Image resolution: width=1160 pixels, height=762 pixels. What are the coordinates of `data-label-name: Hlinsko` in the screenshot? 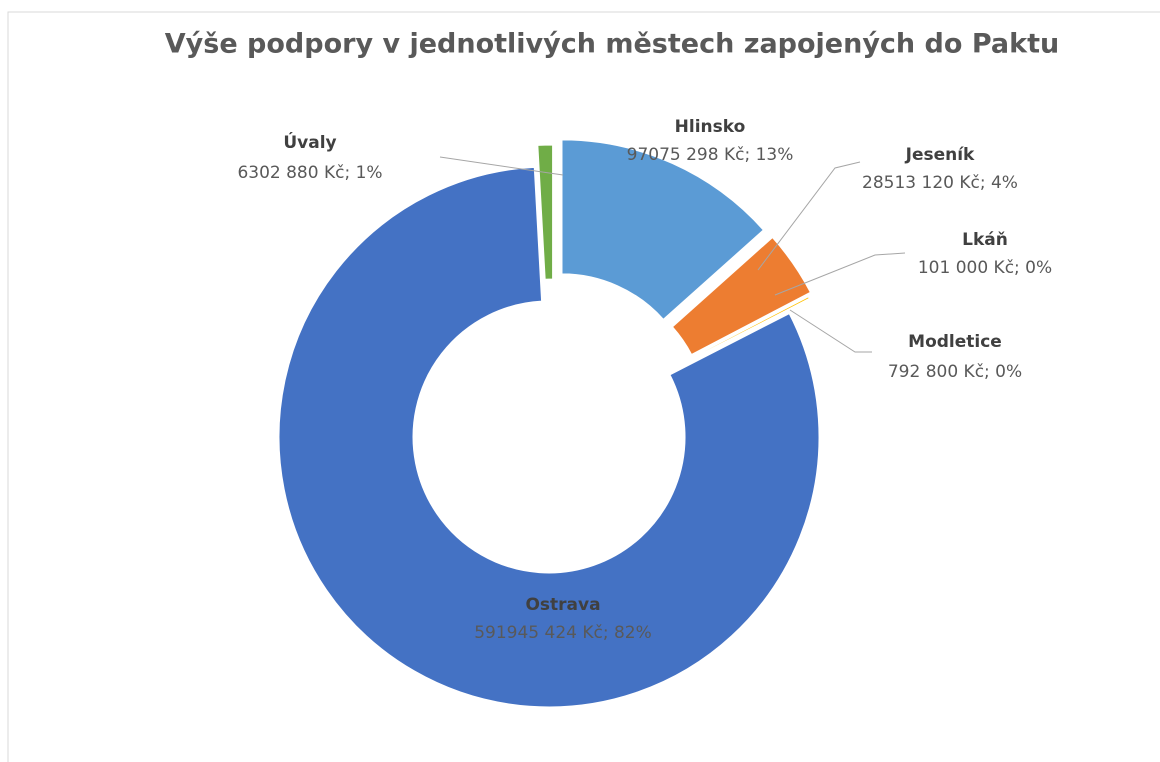 It's located at (710, 127).